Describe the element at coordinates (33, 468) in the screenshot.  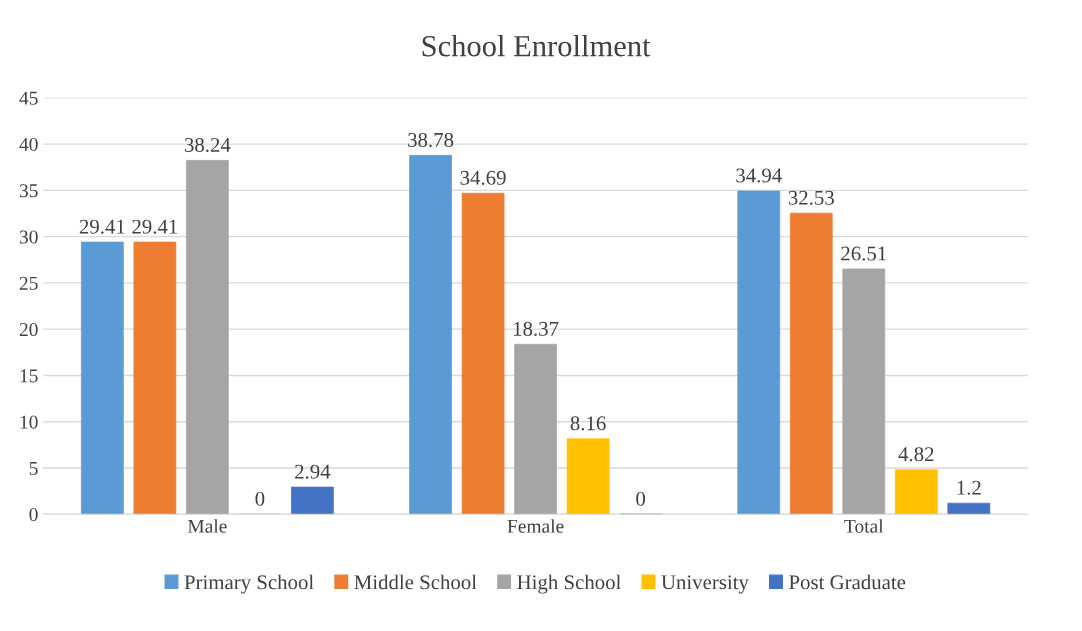
I see `y-tick-label: 5` at that location.